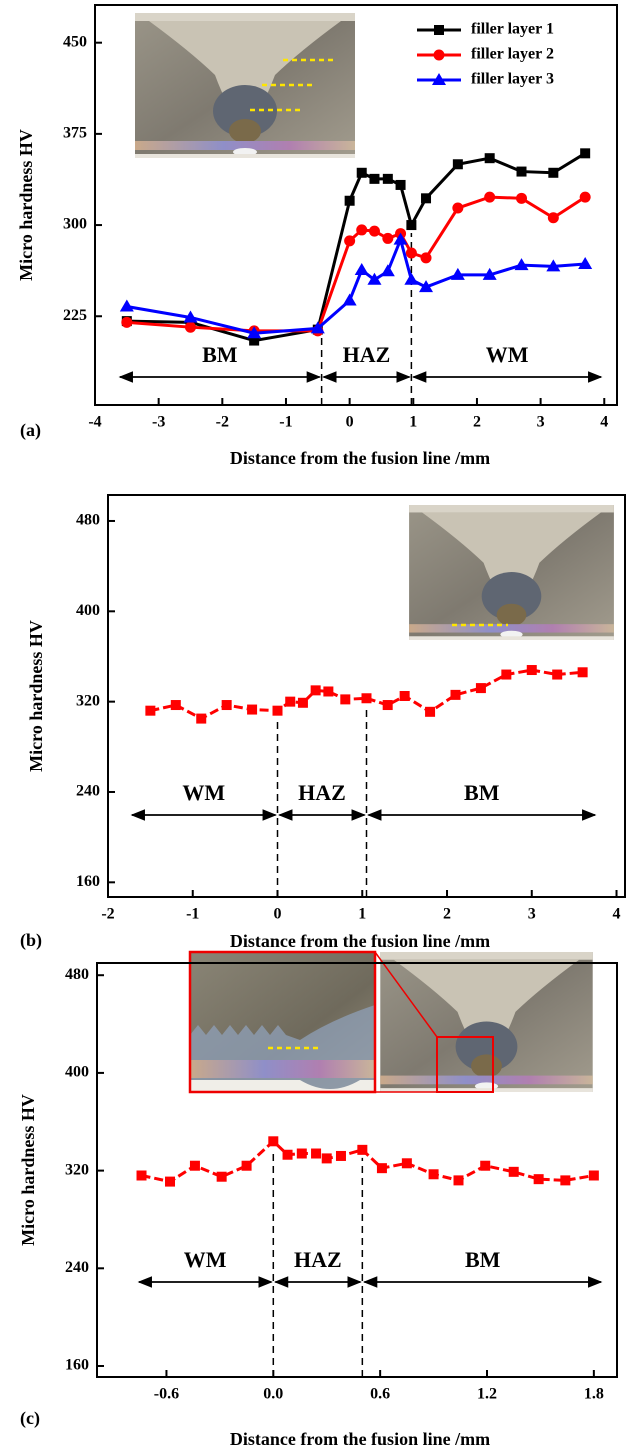 The image size is (636, 1452). I want to click on y-tick-label: 320, so click(88, 700).